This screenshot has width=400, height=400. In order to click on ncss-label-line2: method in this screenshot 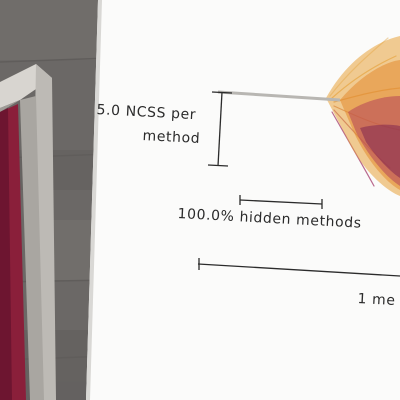, I will do `click(171, 137)`.